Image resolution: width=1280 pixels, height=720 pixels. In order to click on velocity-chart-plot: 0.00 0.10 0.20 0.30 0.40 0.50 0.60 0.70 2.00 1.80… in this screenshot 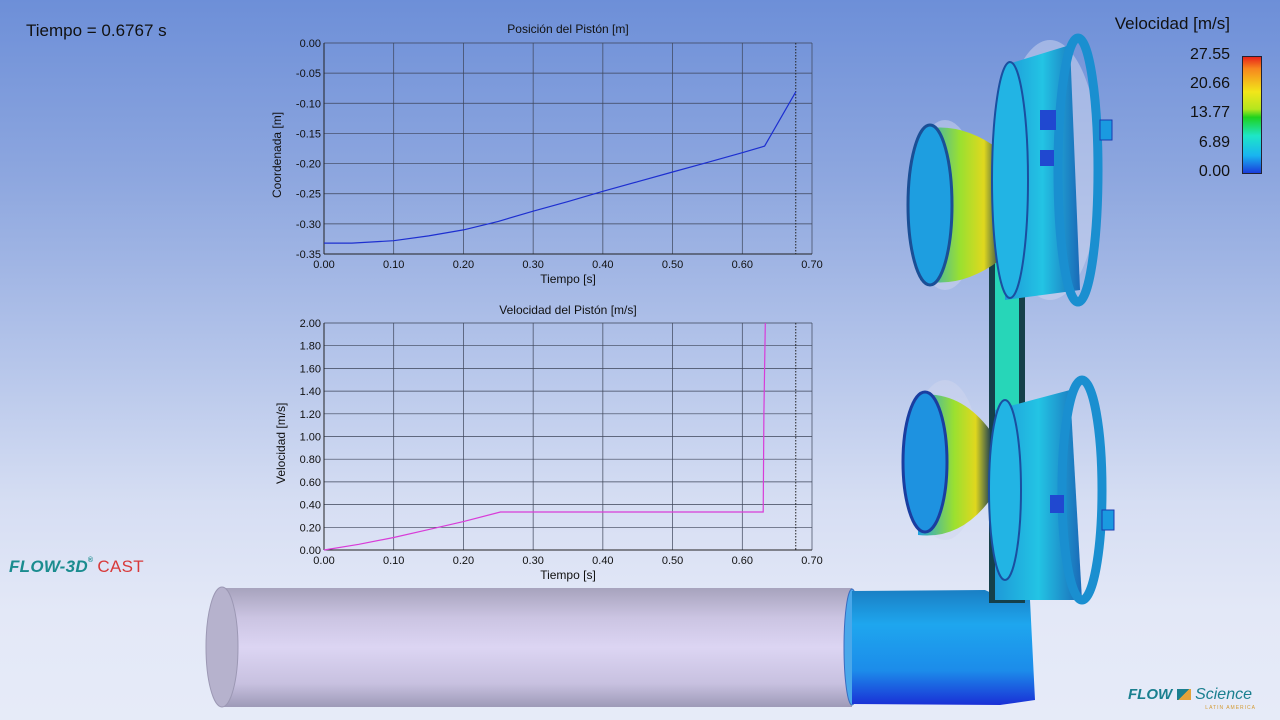, I will do `click(561, 442)`.